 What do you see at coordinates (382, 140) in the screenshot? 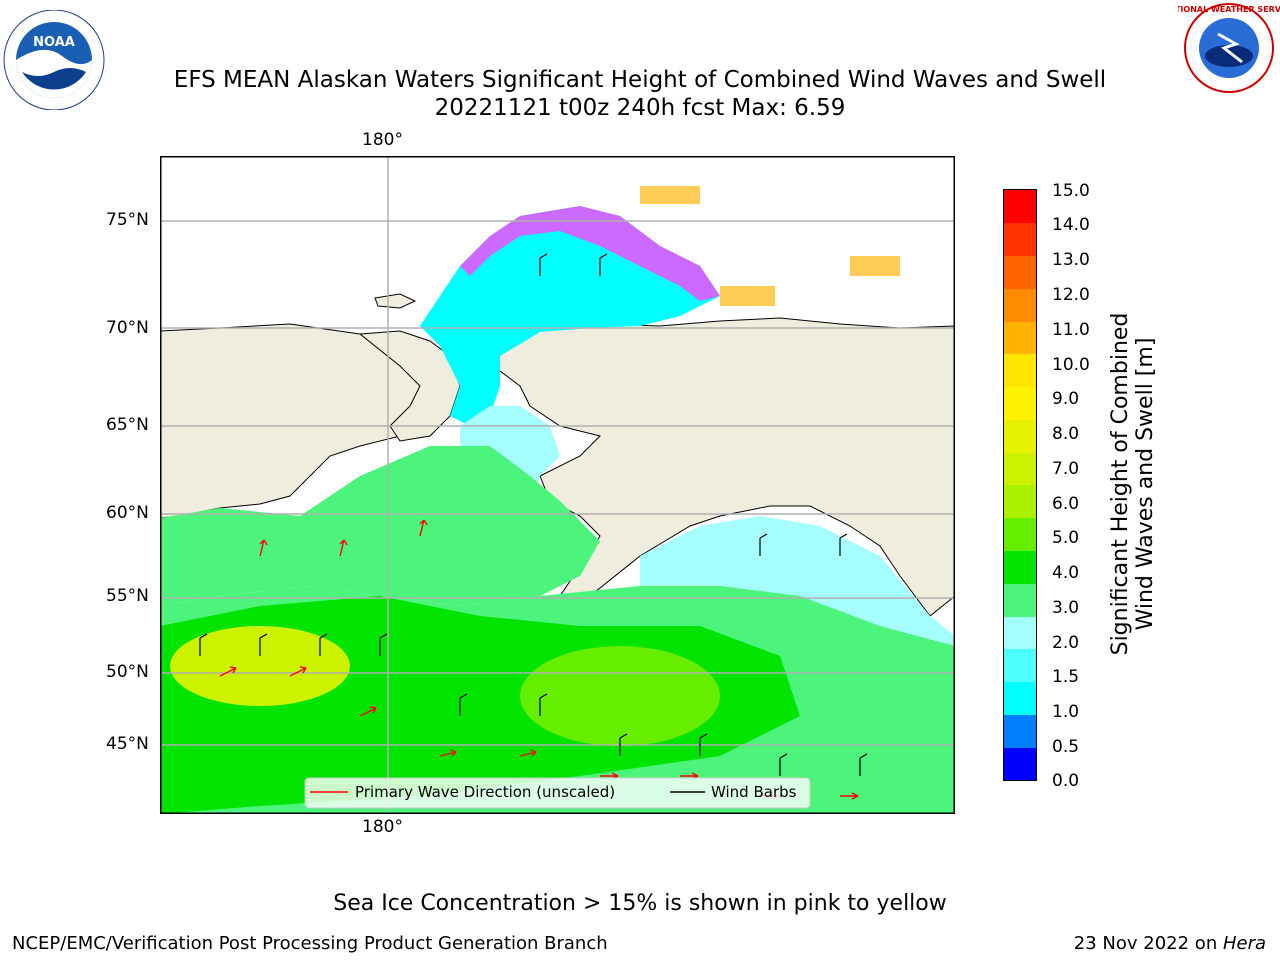
I see `lon-label-top: 180°` at bounding box center [382, 140].